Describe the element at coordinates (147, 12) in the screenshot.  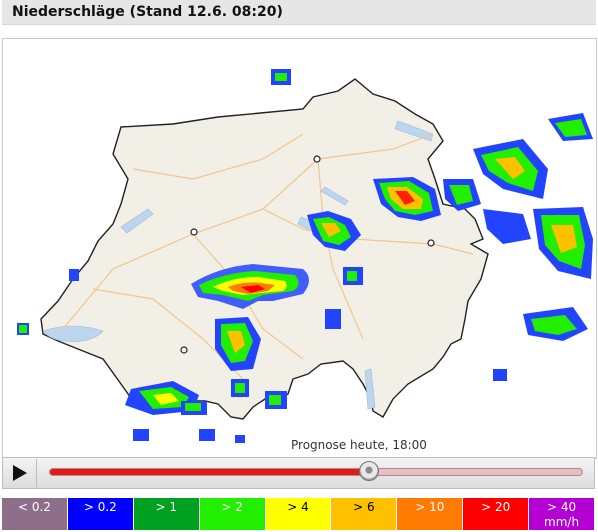
I see `page-title: Niederschläge (Stand 12.6. 08:20)` at that location.